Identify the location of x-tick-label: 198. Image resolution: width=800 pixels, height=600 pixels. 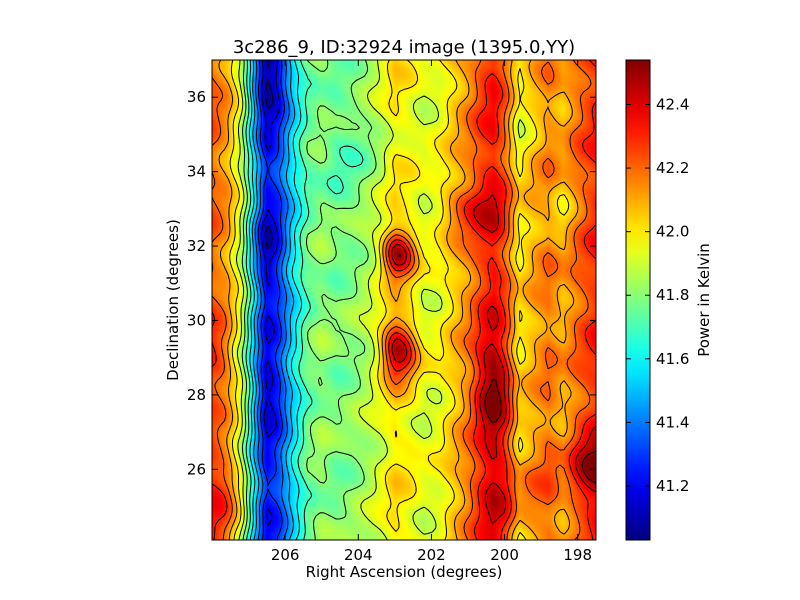
(577, 555).